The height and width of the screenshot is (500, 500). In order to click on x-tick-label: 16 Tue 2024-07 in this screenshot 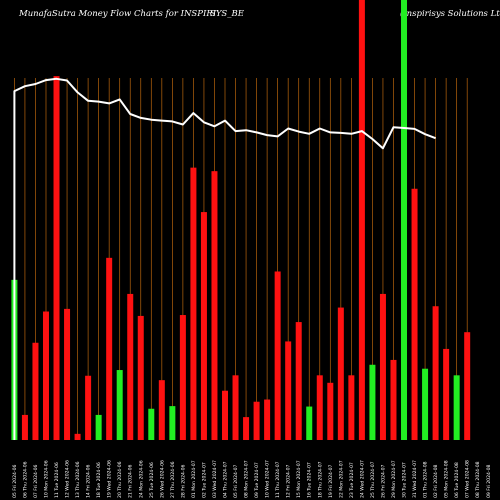, I will do `click(310, 480)`.